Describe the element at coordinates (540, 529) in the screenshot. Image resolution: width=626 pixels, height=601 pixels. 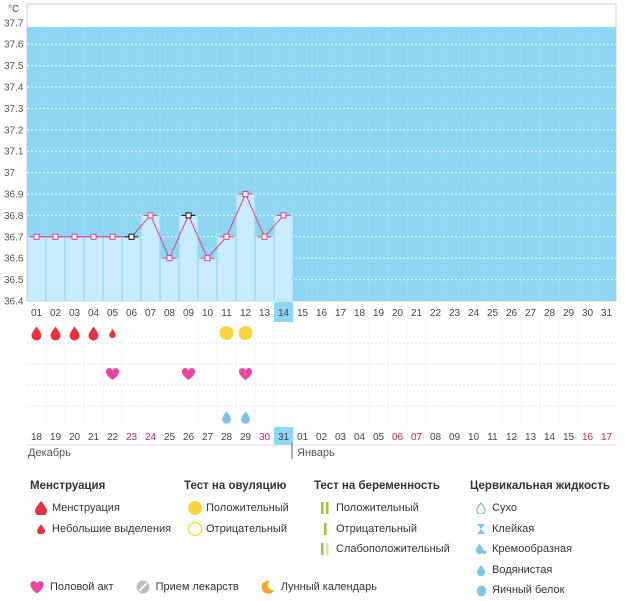
I see `legend-item-sticky: Клейкая` at that location.